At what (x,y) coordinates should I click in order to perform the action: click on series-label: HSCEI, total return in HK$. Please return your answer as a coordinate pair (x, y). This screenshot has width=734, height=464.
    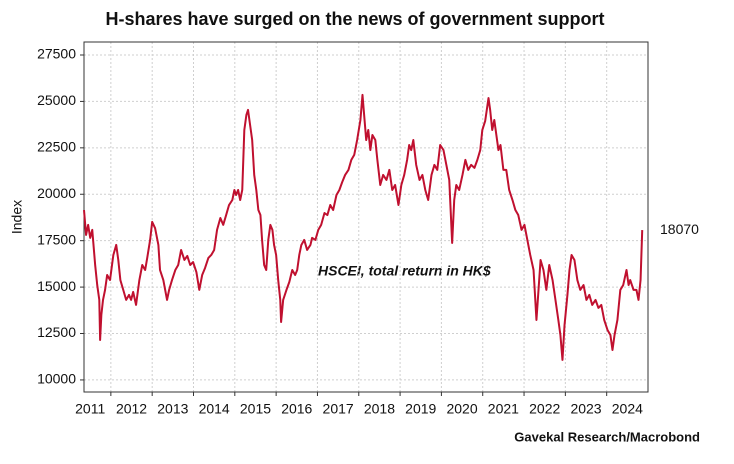
    Looking at the image, I should click on (404, 271).